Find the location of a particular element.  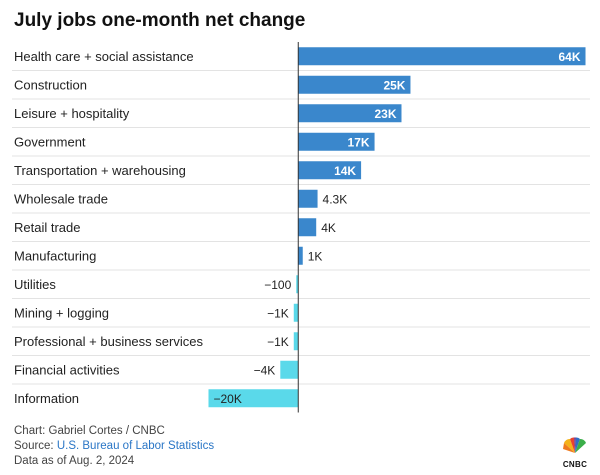

value-label: 14K is located at coordinates (345, 171).